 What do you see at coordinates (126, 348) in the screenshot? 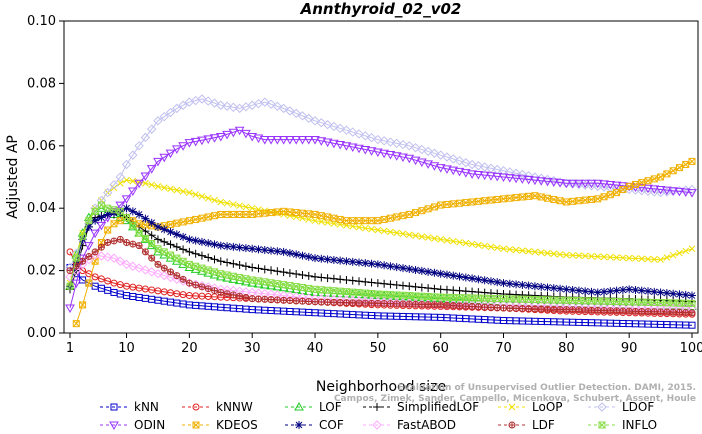
I see `x-tick-label: 10` at bounding box center [126, 348].